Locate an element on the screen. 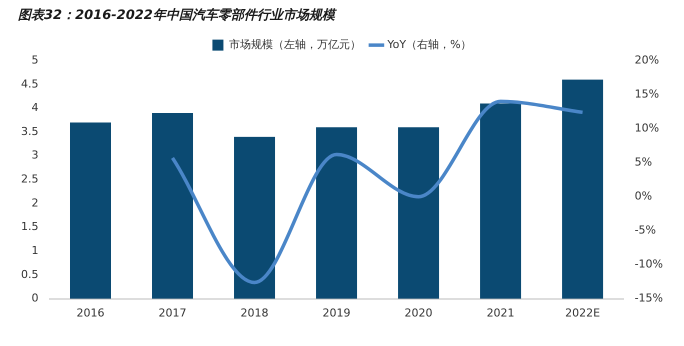 The height and width of the screenshot is (346, 684). y-tick-label: 4.5 is located at coordinates (29, 83).